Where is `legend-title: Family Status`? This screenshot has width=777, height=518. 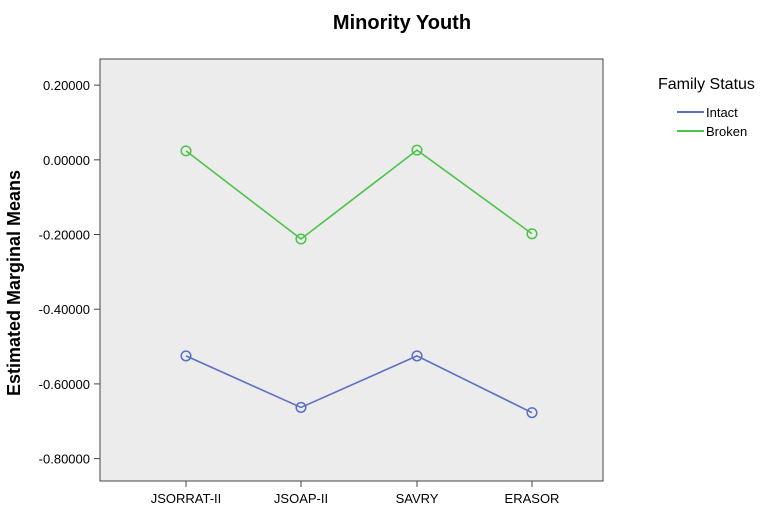
legend-title: Family Status is located at coordinates (706, 84).